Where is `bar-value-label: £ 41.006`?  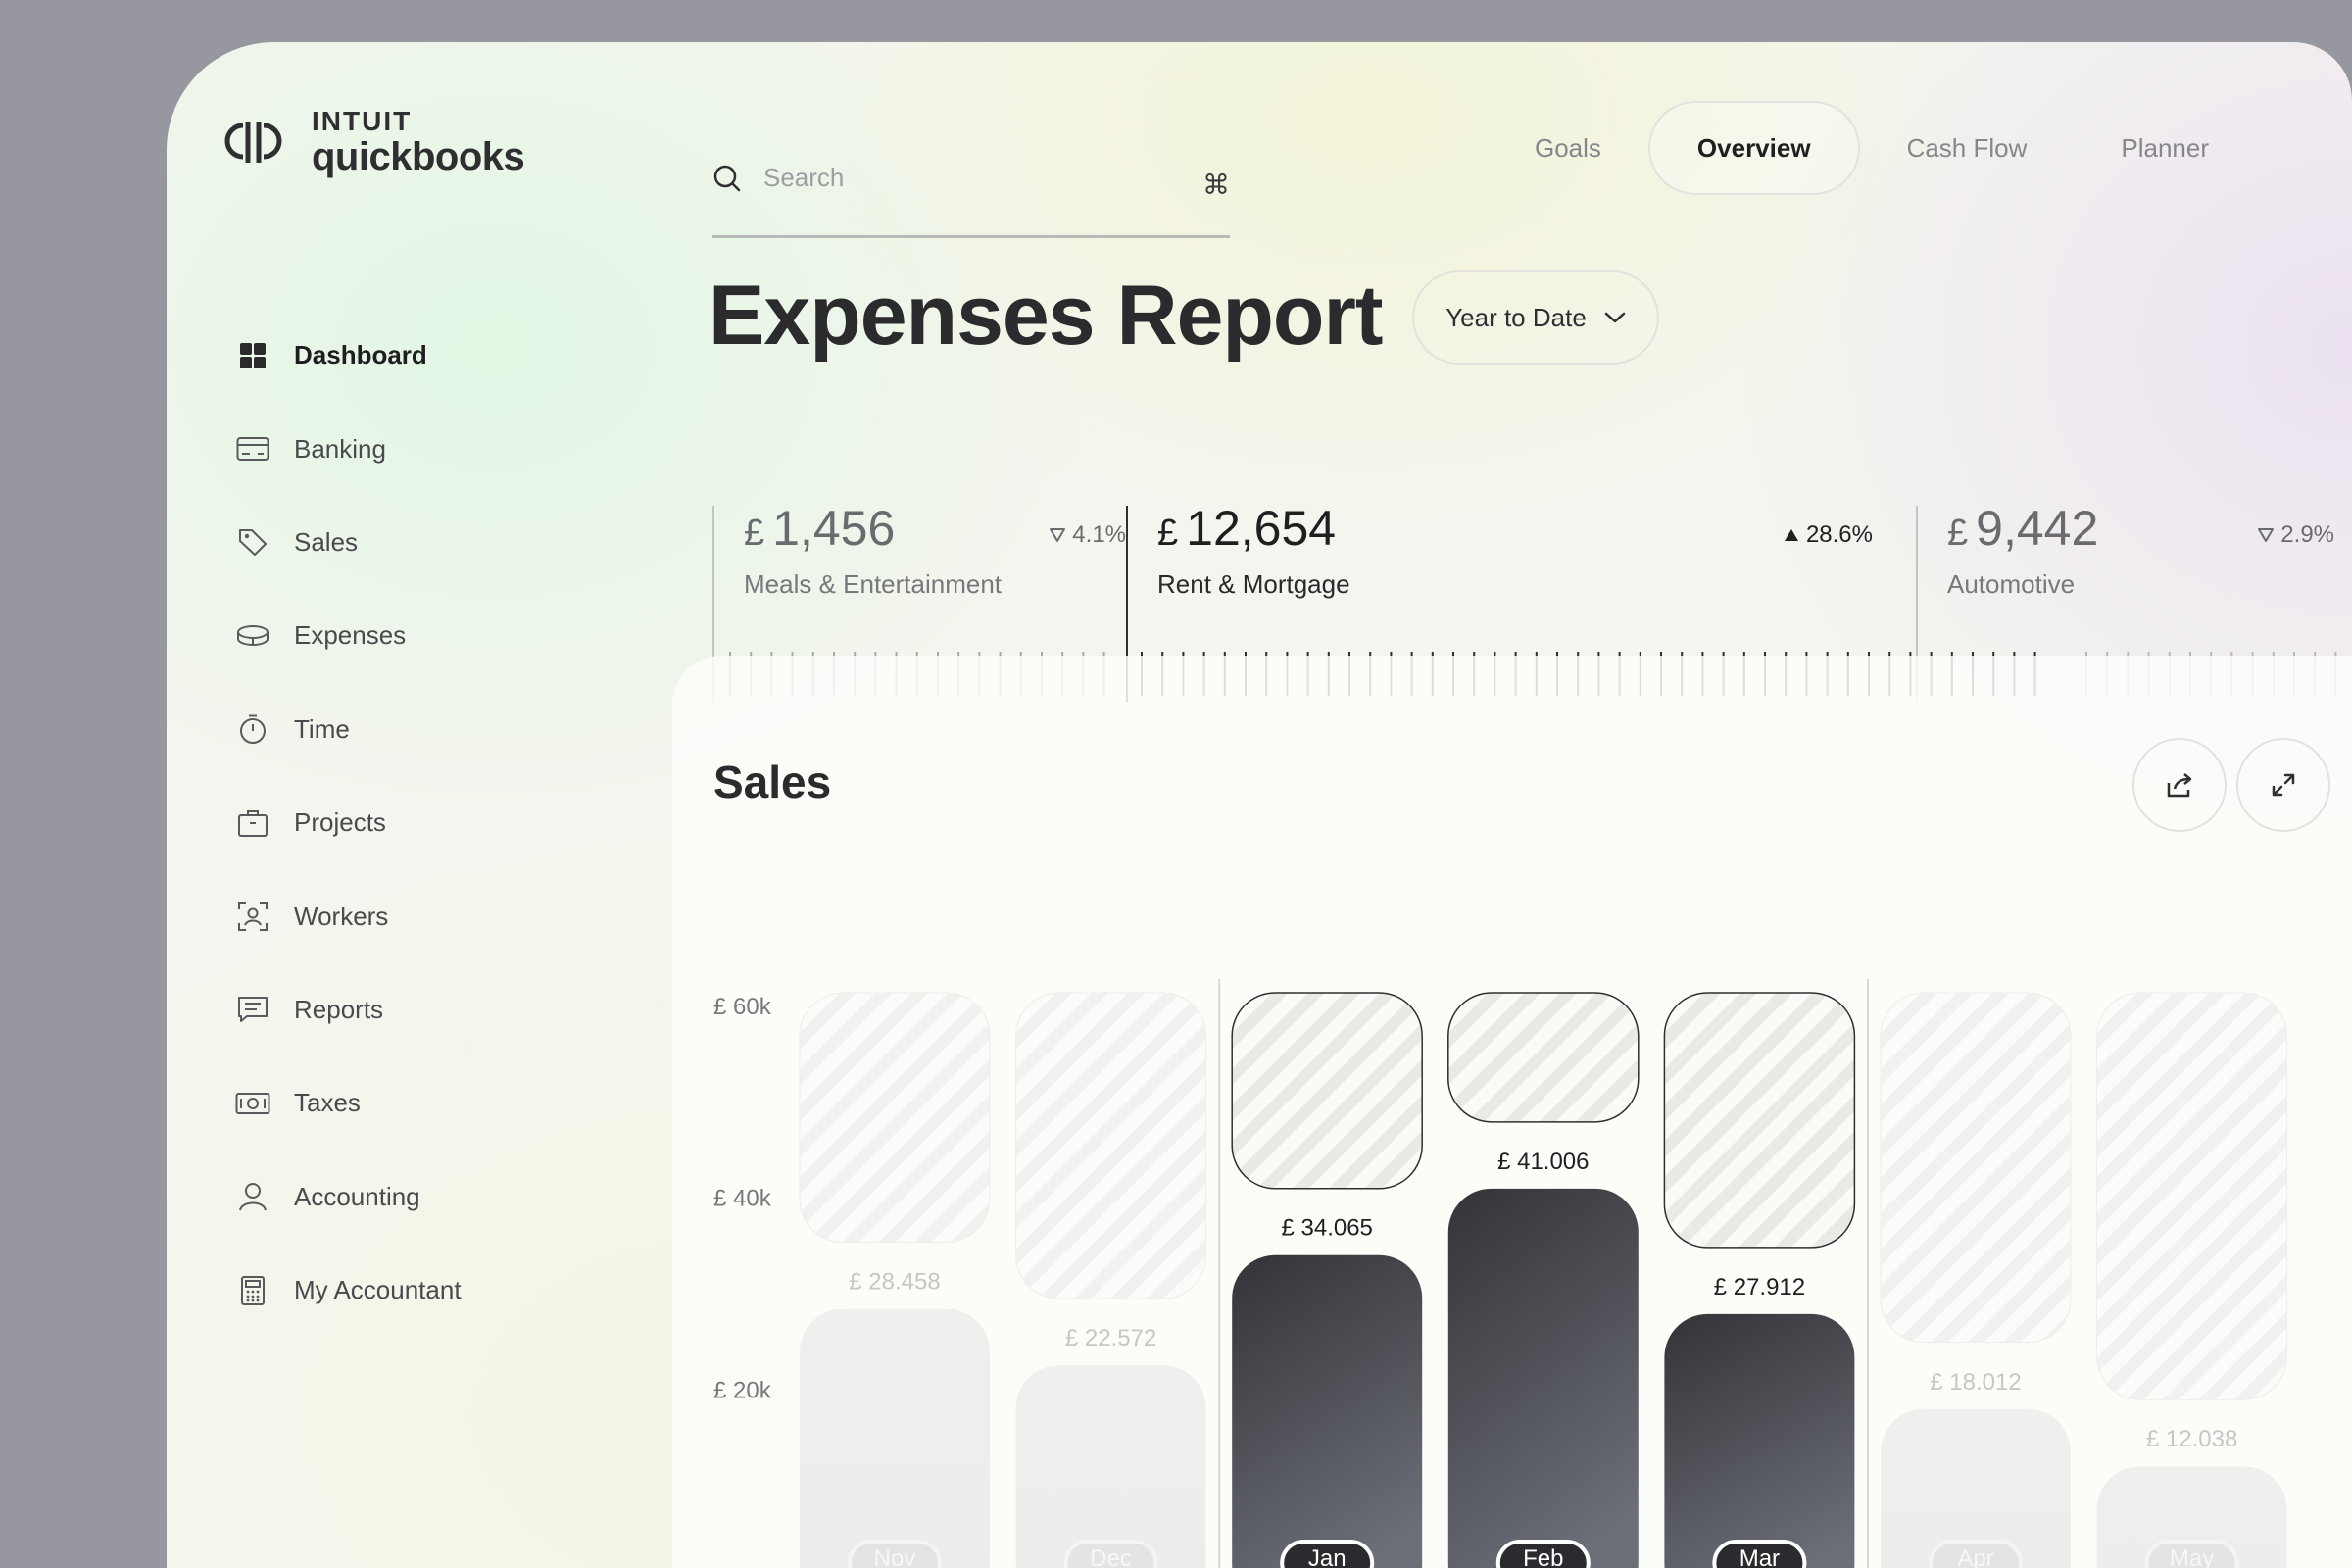 bar-value-label: £ 41.006 is located at coordinates (1543, 1162).